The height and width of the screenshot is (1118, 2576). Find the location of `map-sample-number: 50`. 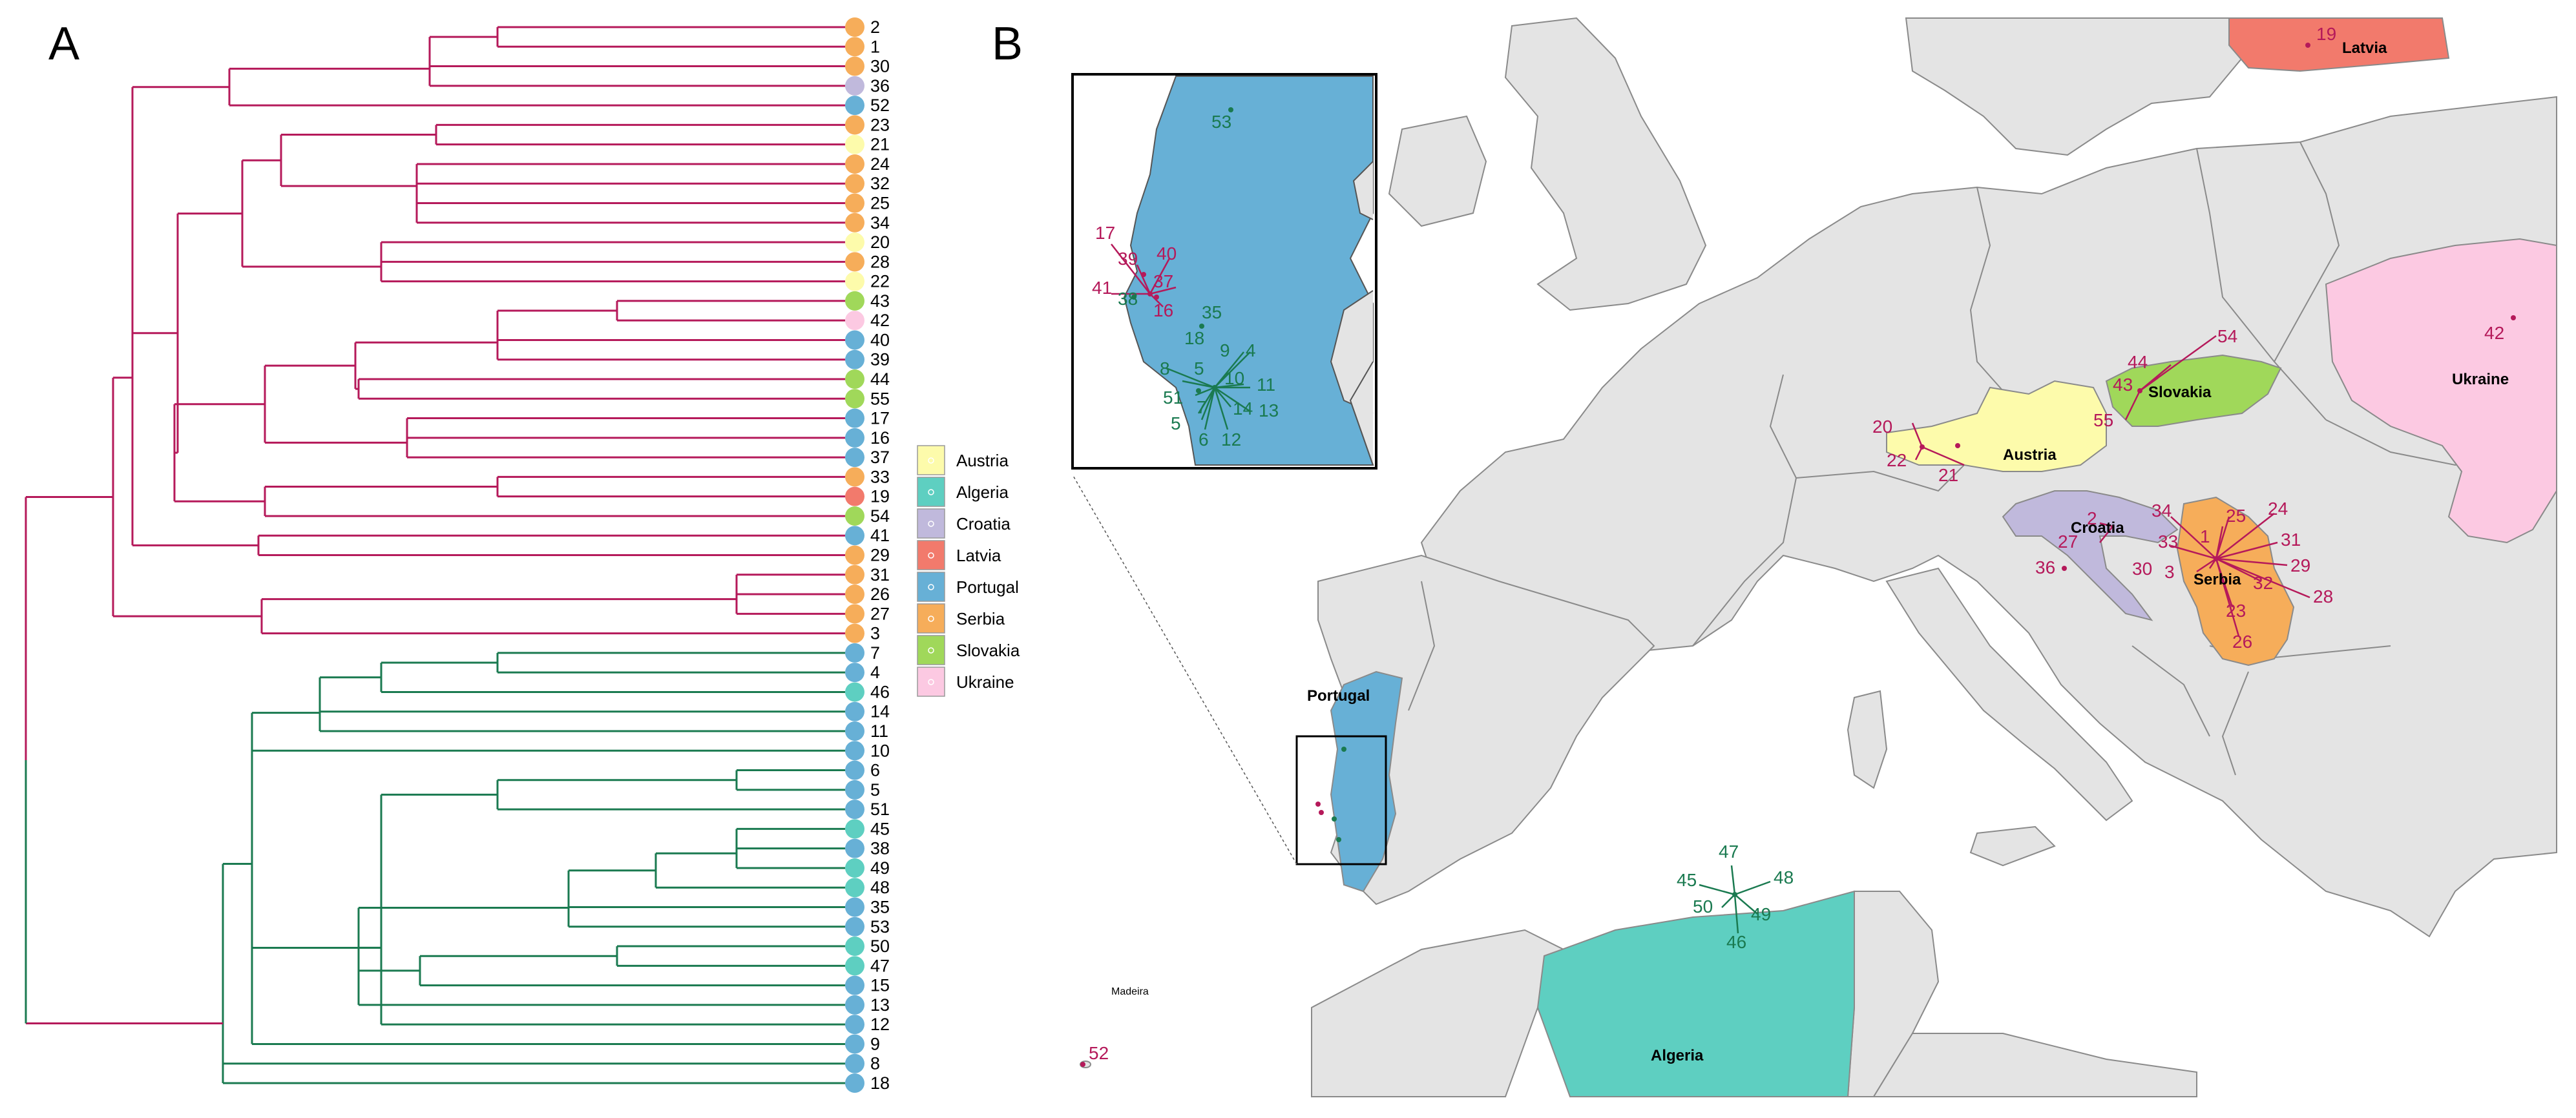

map-sample-number: 50 is located at coordinates (1703, 906).